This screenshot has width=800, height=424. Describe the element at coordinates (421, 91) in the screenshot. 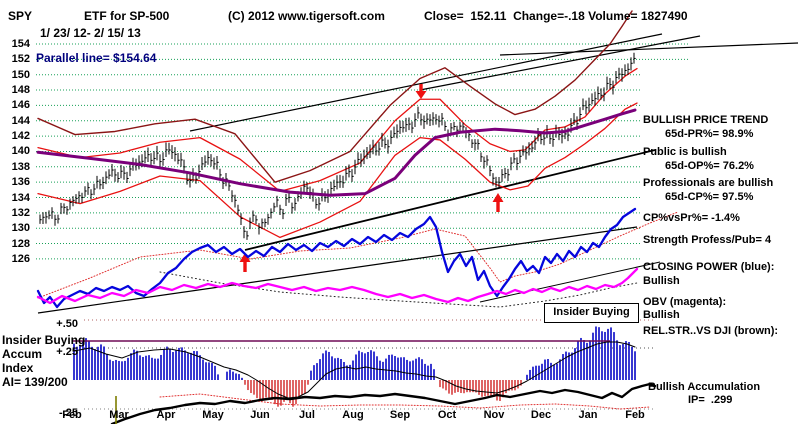

I see `red-down-arrow` at that location.